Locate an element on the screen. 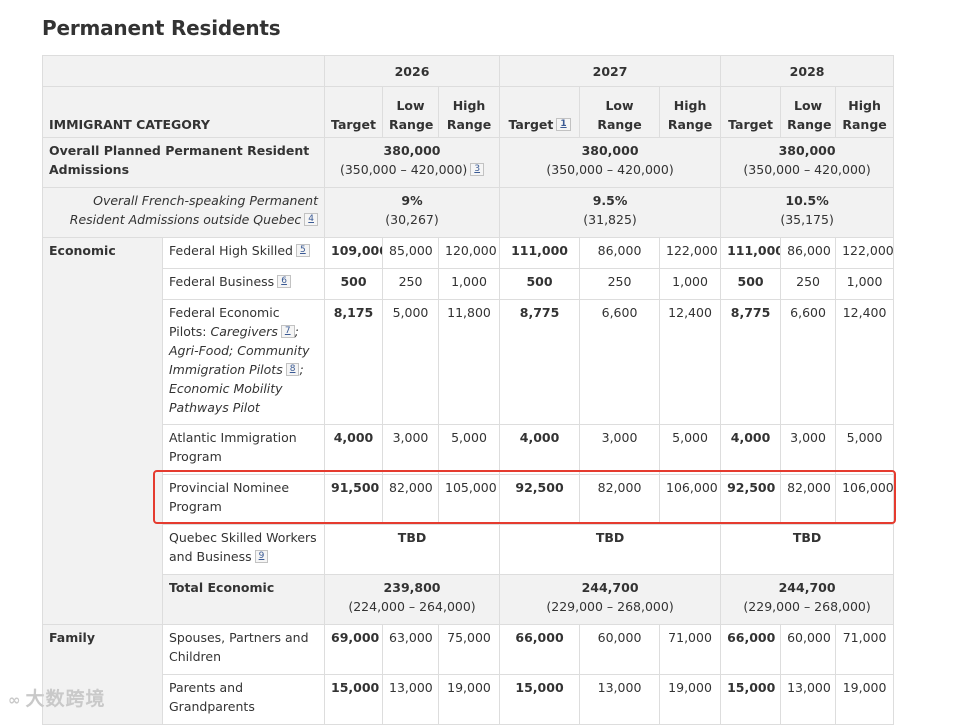 This screenshot has width=960, height=725. footnote-3-link: 3 is located at coordinates (477, 169).